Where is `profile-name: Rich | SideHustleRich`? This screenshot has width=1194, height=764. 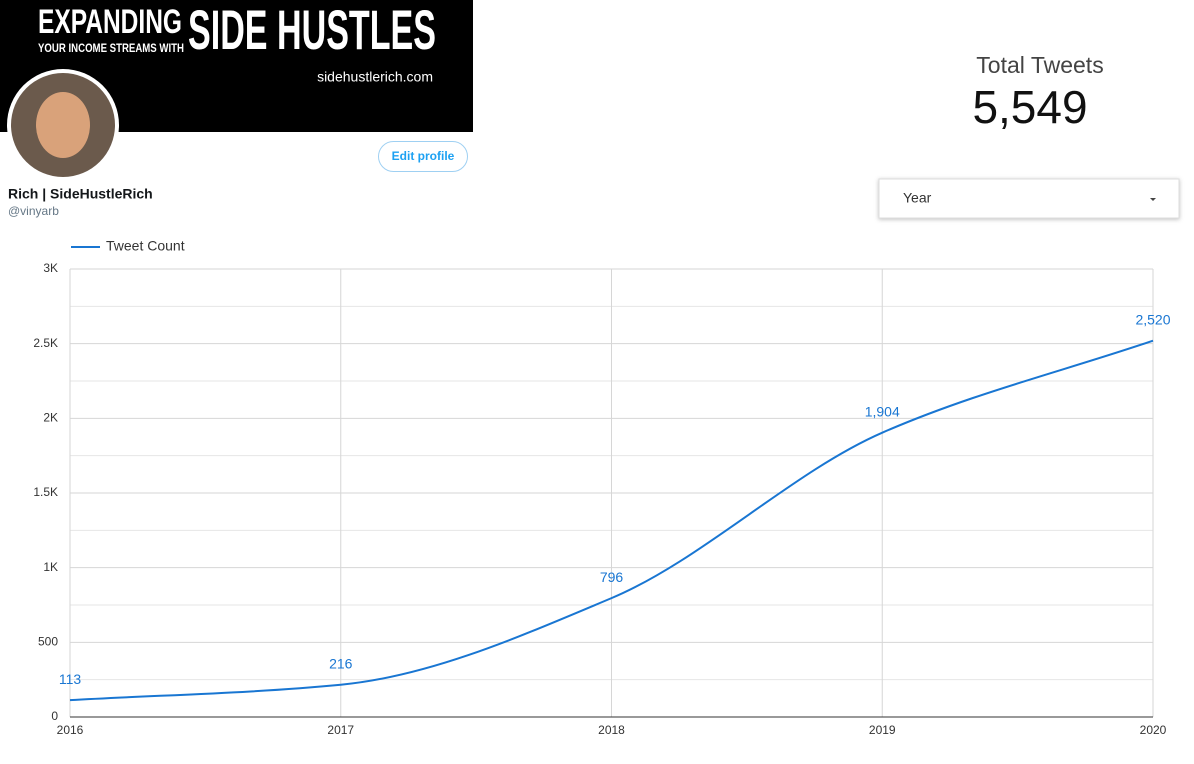 profile-name: Rich | SideHustleRich is located at coordinates (80, 194).